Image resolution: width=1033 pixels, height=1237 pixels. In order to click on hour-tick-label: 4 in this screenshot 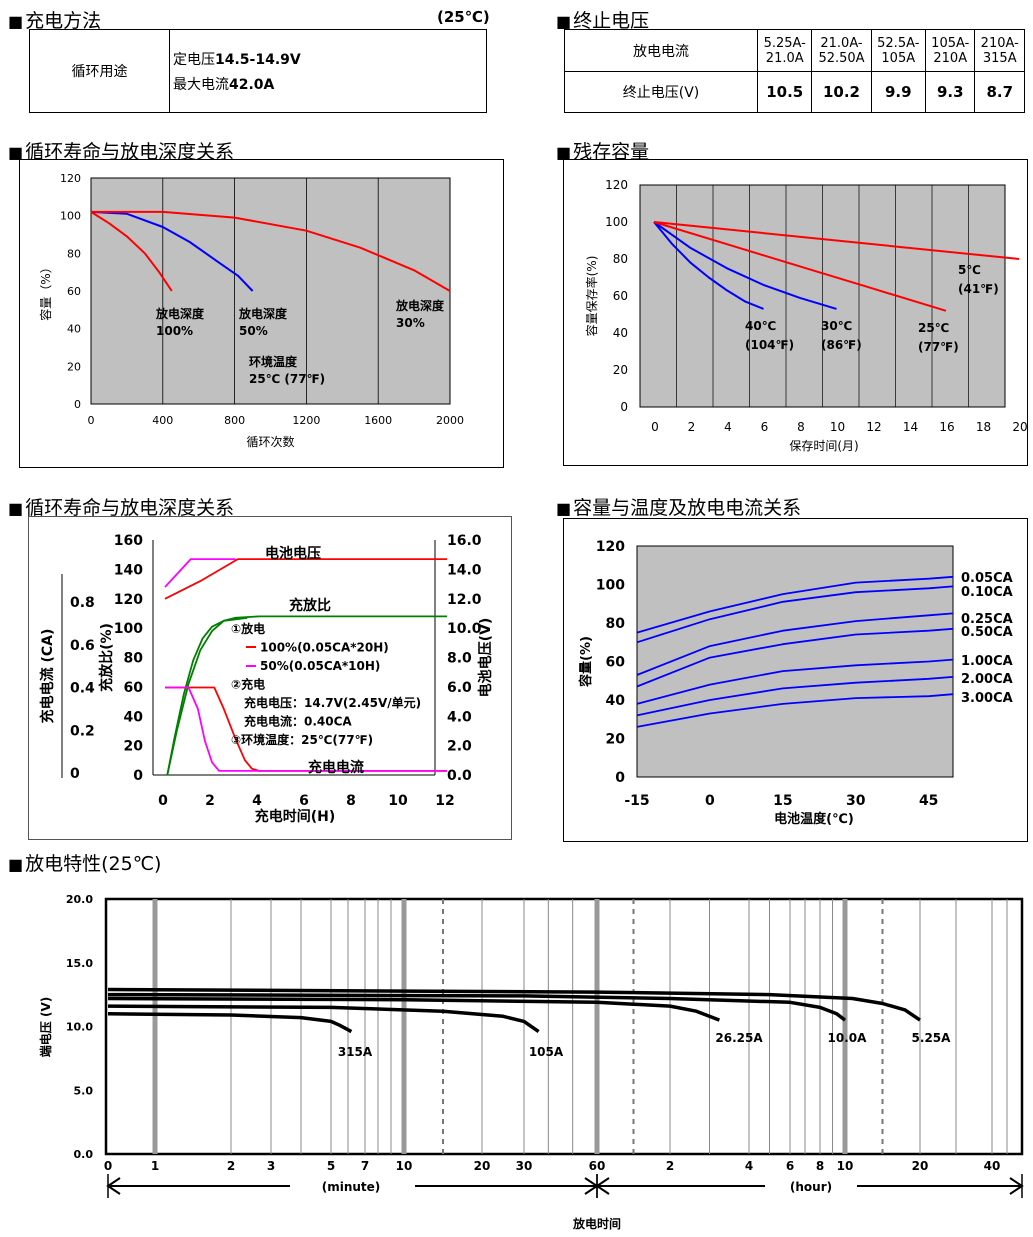, I will do `click(749, 1166)`.